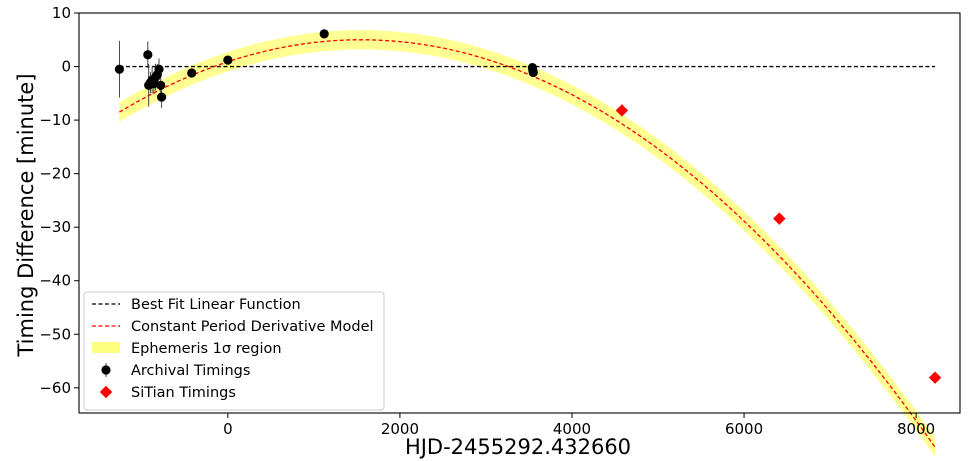 The height and width of the screenshot is (461, 969). I want to click on legend-label: Constant Period Derivative Model, so click(252, 327).